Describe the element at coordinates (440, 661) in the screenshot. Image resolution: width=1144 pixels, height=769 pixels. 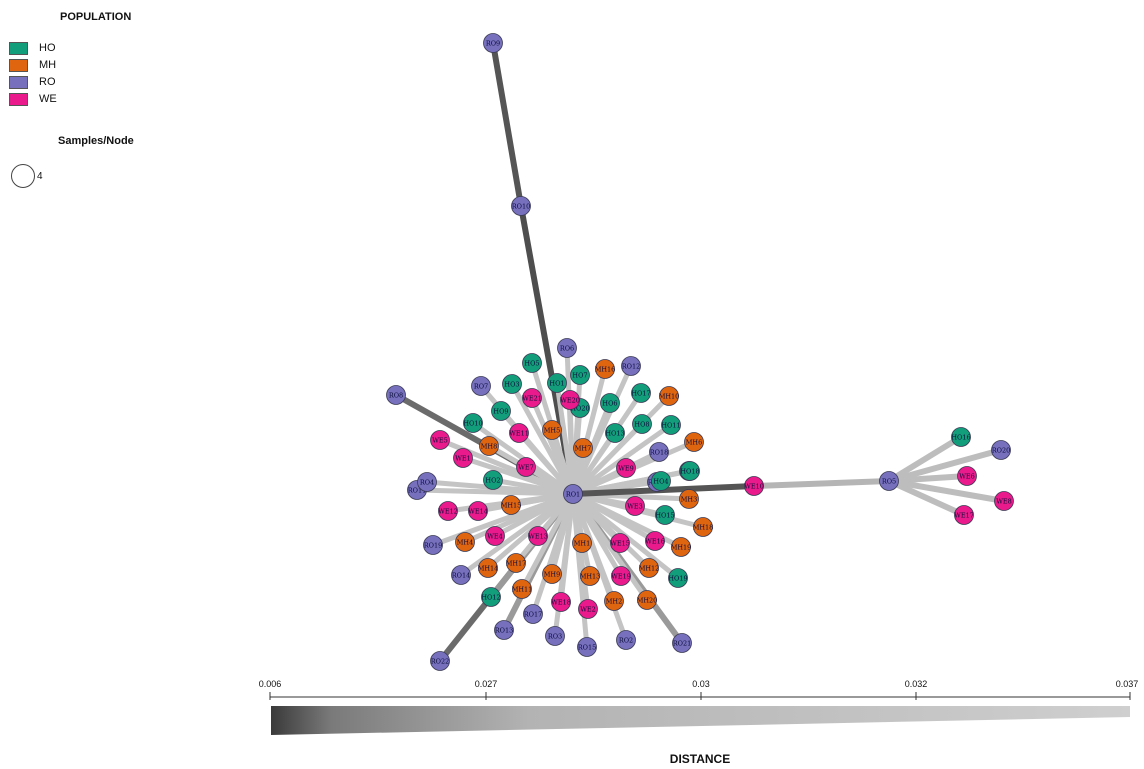
I see `node-ro22: RO22` at that location.